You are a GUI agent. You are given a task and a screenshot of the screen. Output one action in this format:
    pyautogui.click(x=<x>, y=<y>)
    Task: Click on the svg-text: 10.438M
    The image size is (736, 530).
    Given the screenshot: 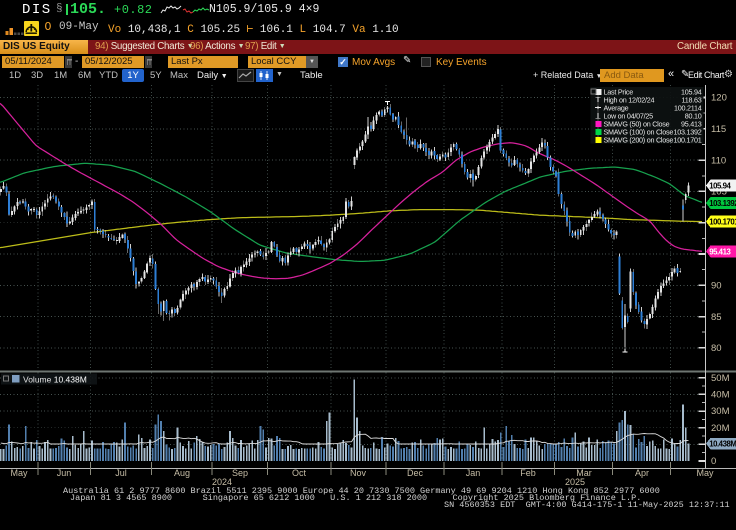 What is the action you would take?
    pyautogui.click(x=722, y=444)
    